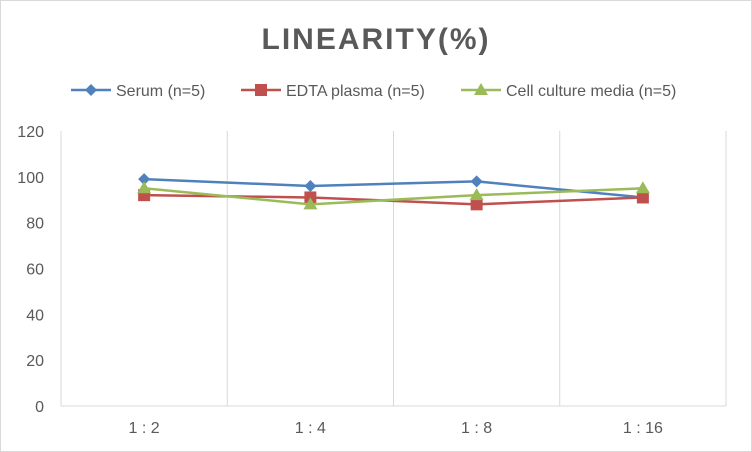 Image resolution: width=752 pixels, height=452 pixels. Describe the element at coordinates (35, 224) in the screenshot. I see `y-tick-label: 80` at that location.